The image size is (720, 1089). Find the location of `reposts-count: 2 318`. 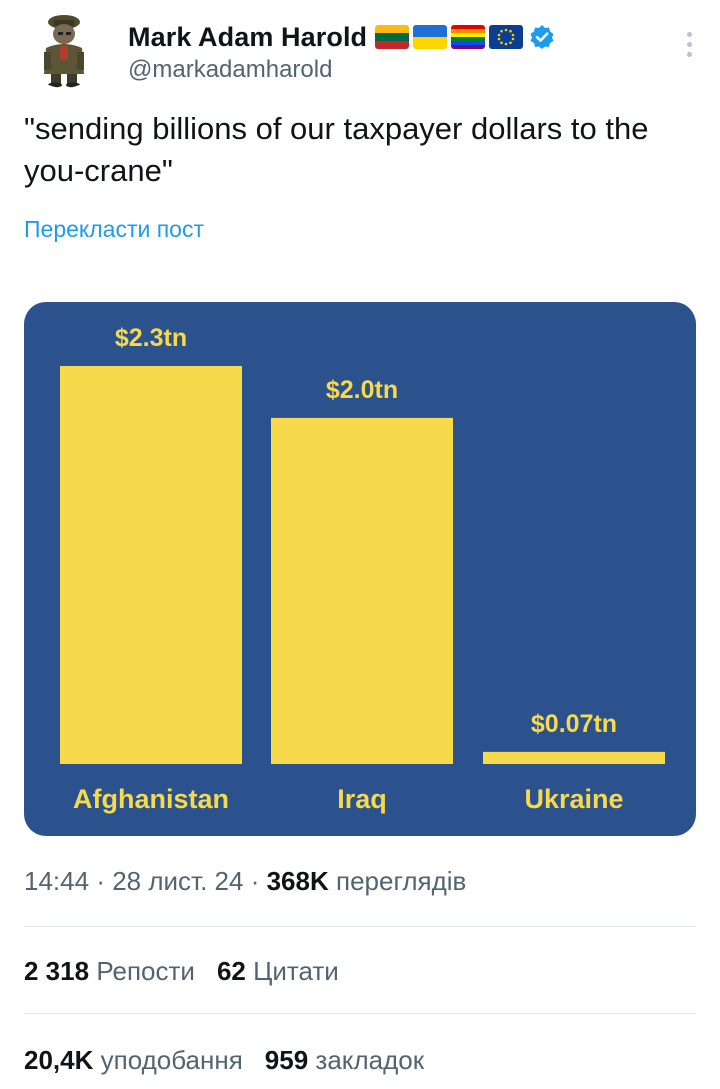

reposts-count: 2 318 is located at coordinates (57, 971).